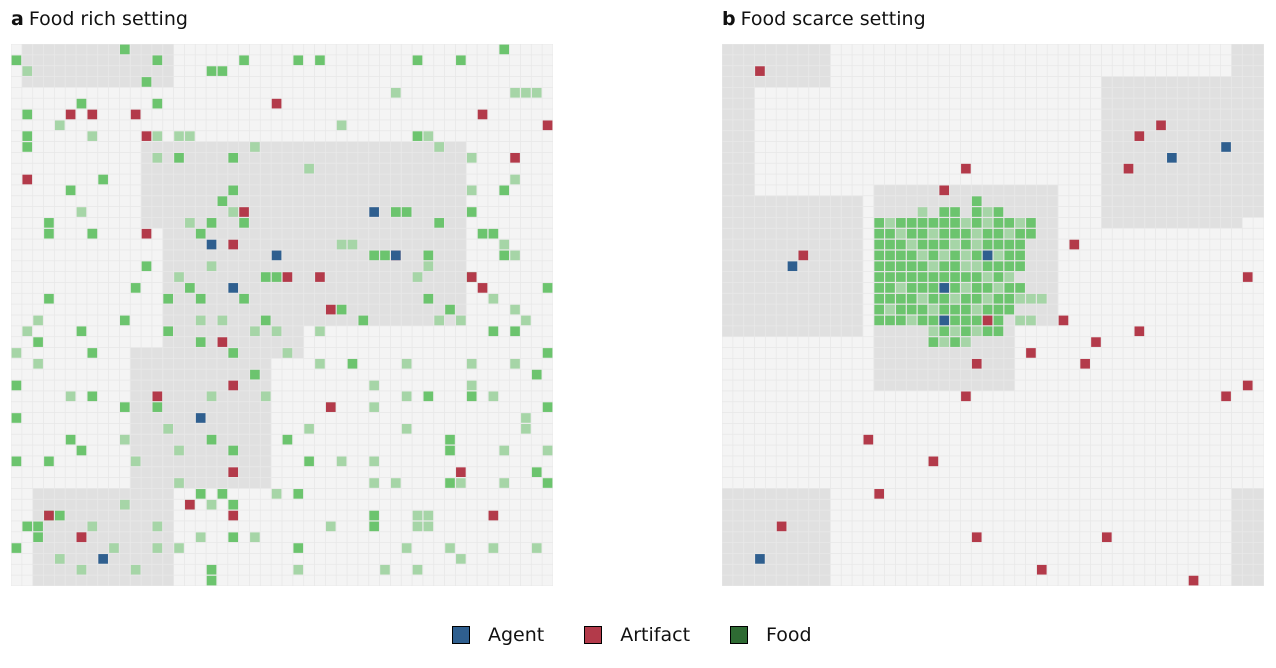  Describe the element at coordinates (103, 537) in the screenshot. I see `territory-region` at that location.